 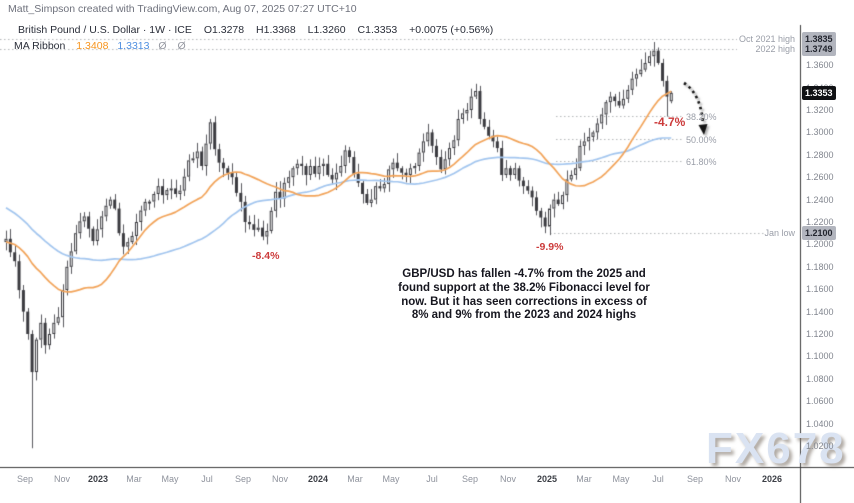 What do you see at coordinates (775, 48) in the screenshot?
I see `key-level-label: 2022 high` at bounding box center [775, 48].